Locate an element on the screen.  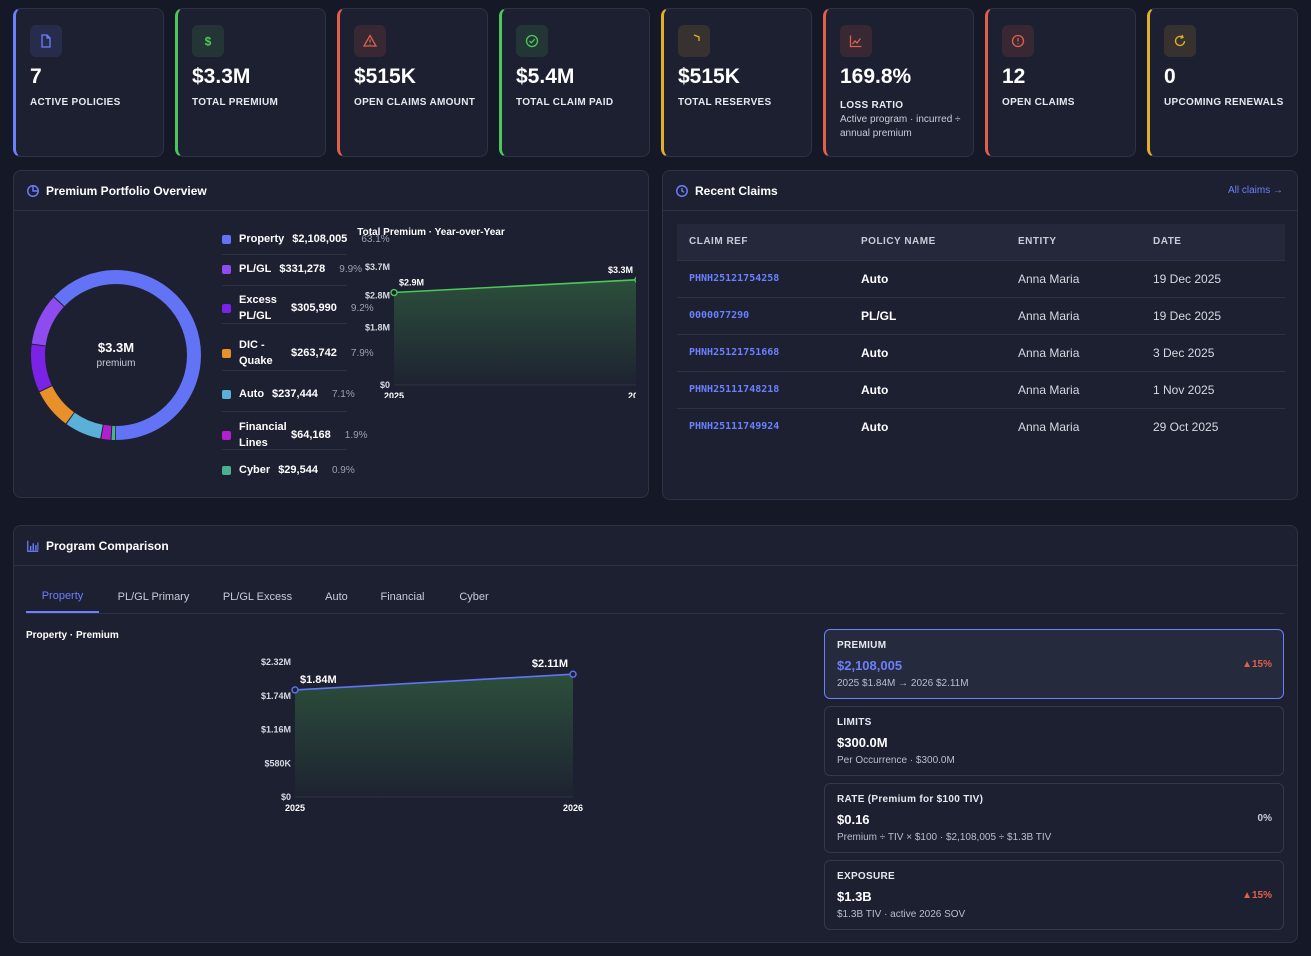
column-header: POLICY NAME is located at coordinates (927, 242).